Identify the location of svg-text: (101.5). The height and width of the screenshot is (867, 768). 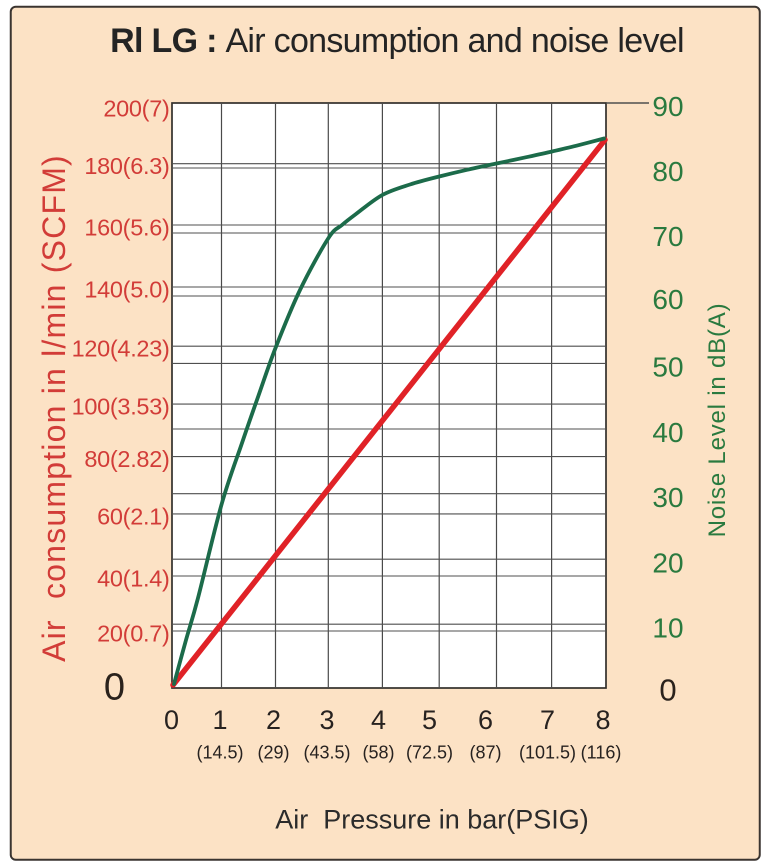
(547, 753).